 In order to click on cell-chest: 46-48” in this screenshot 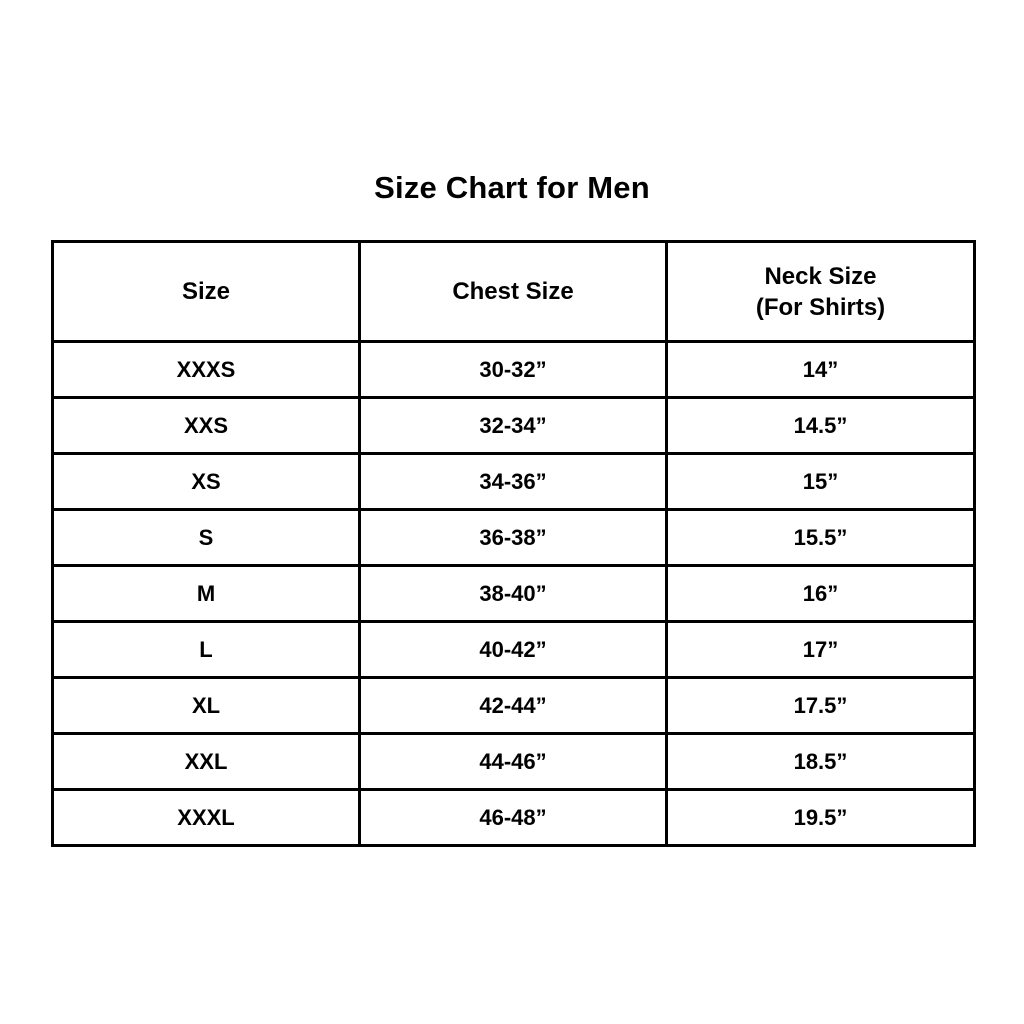, I will do `click(513, 817)`.